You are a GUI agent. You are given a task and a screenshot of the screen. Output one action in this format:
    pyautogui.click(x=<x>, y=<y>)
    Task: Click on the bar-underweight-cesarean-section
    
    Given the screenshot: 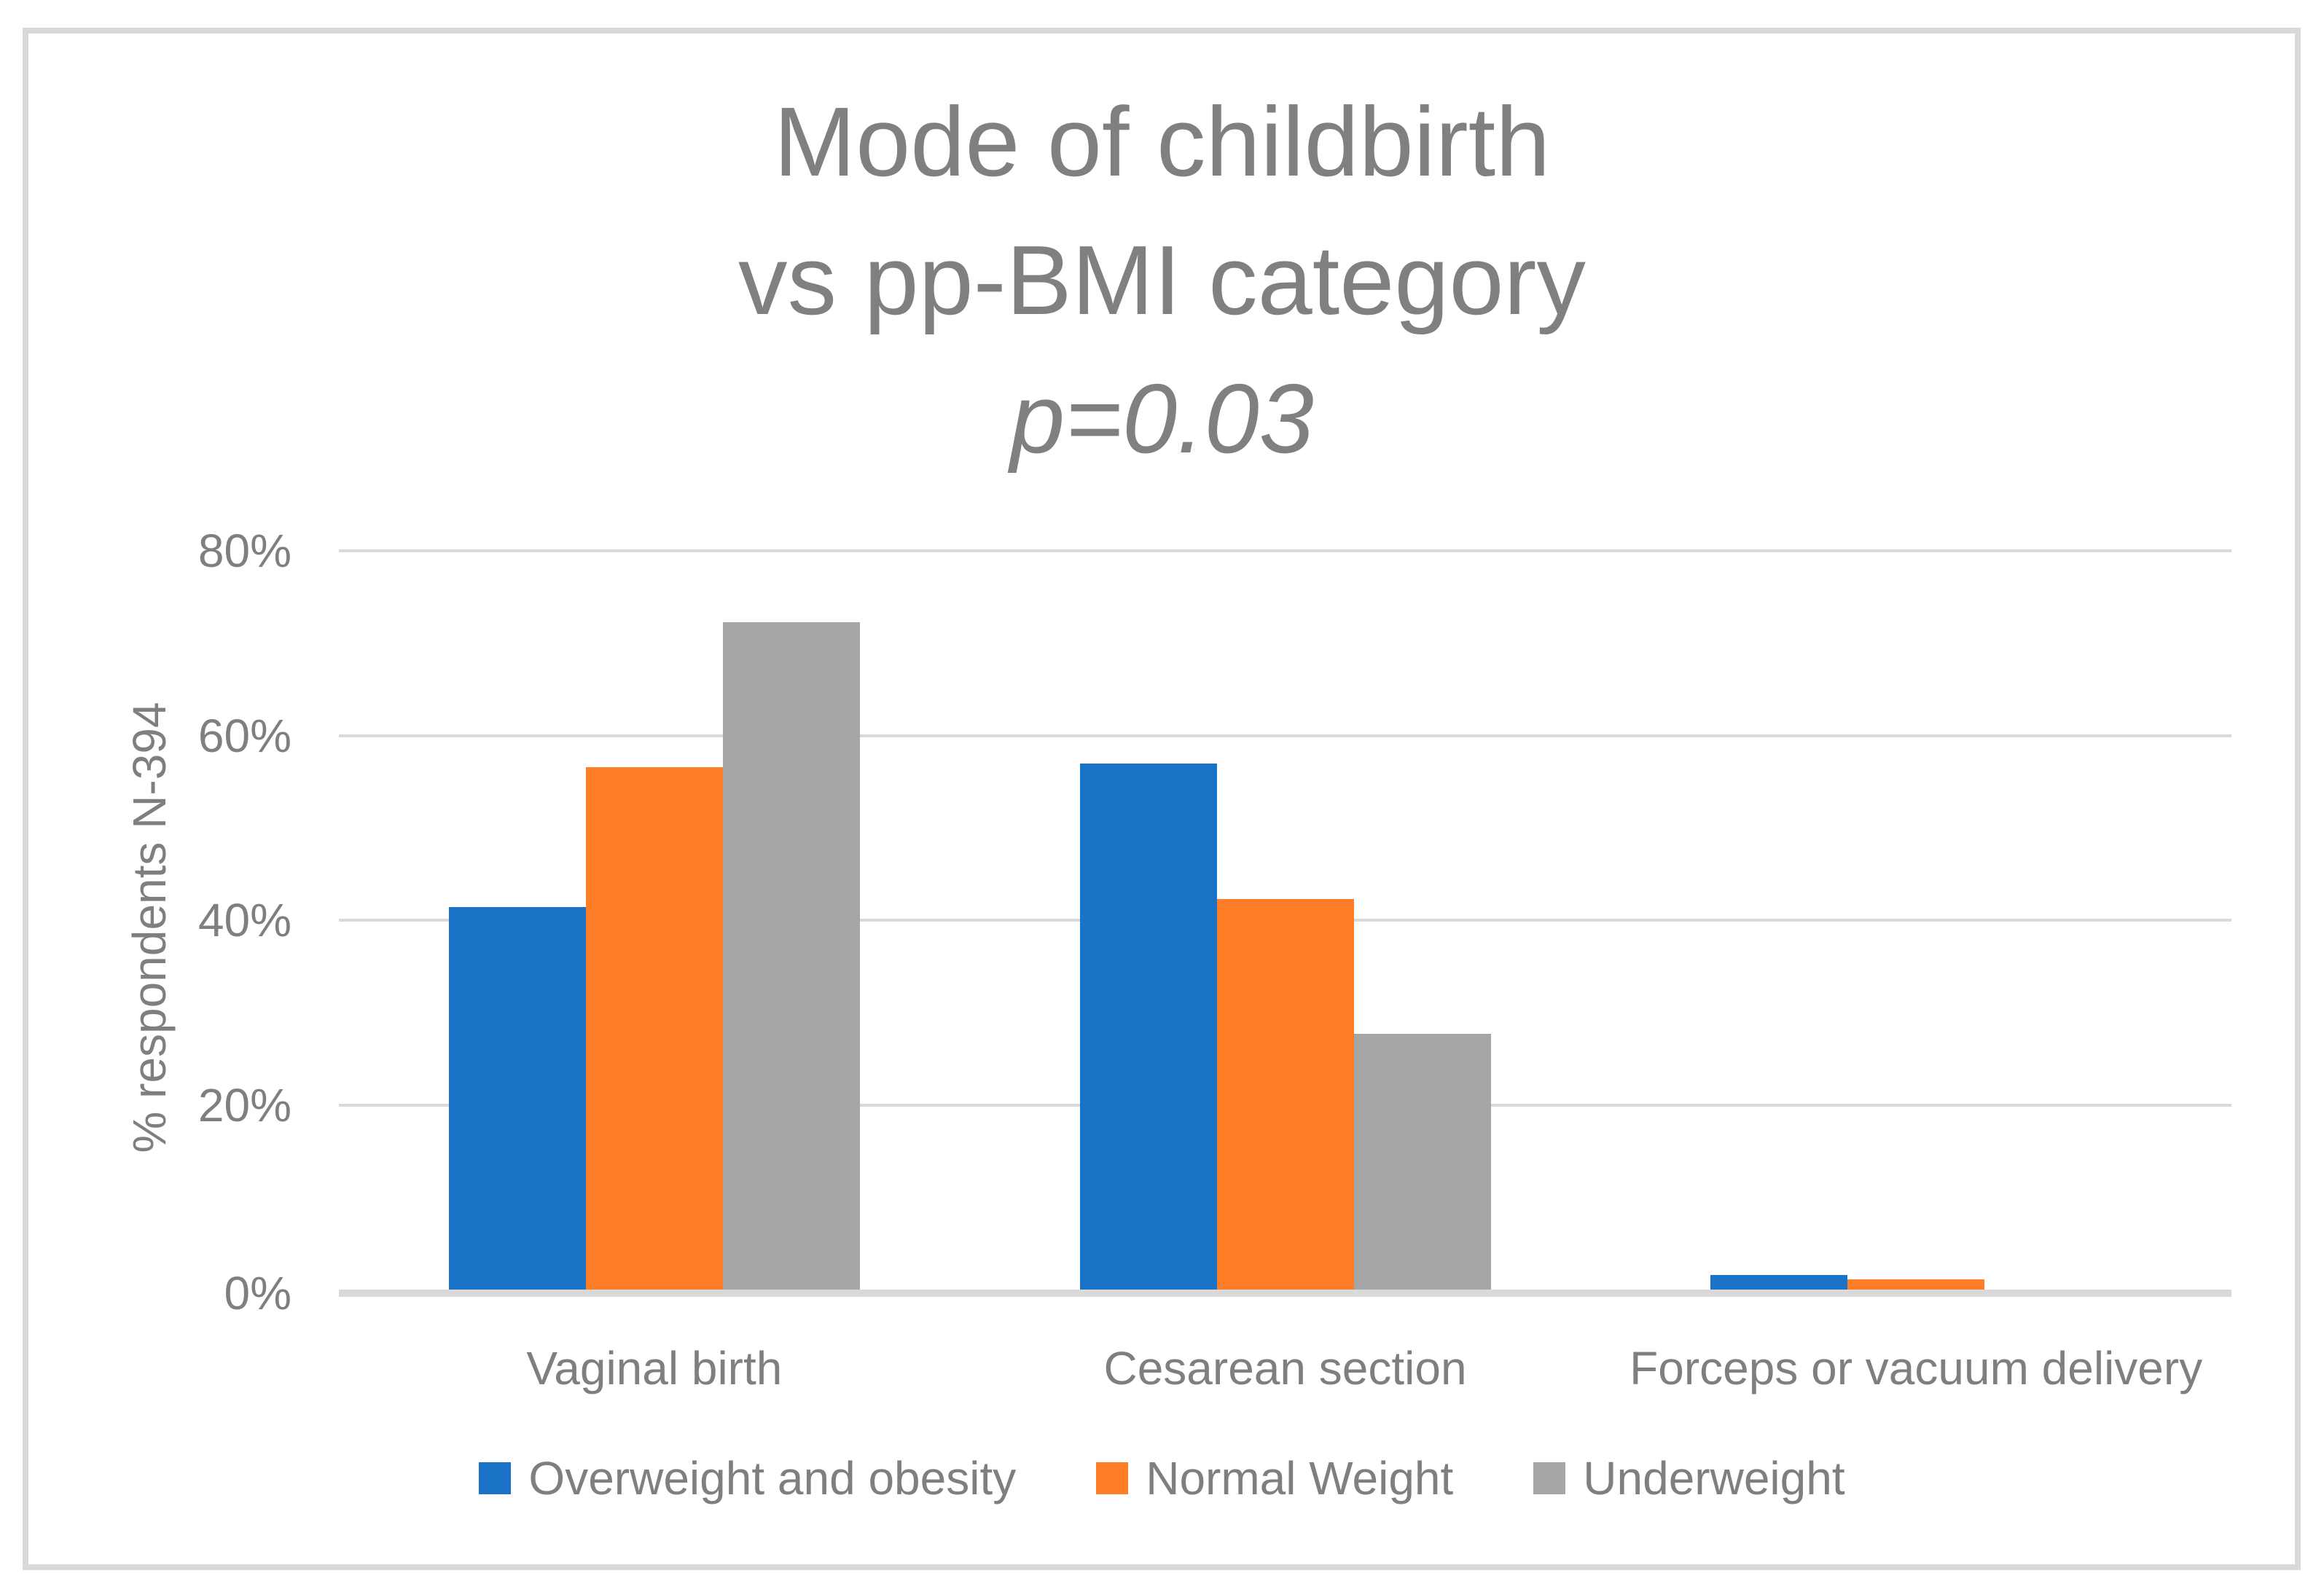 What is the action you would take?
    pyautogui.click(x=1422, y=1162)
    